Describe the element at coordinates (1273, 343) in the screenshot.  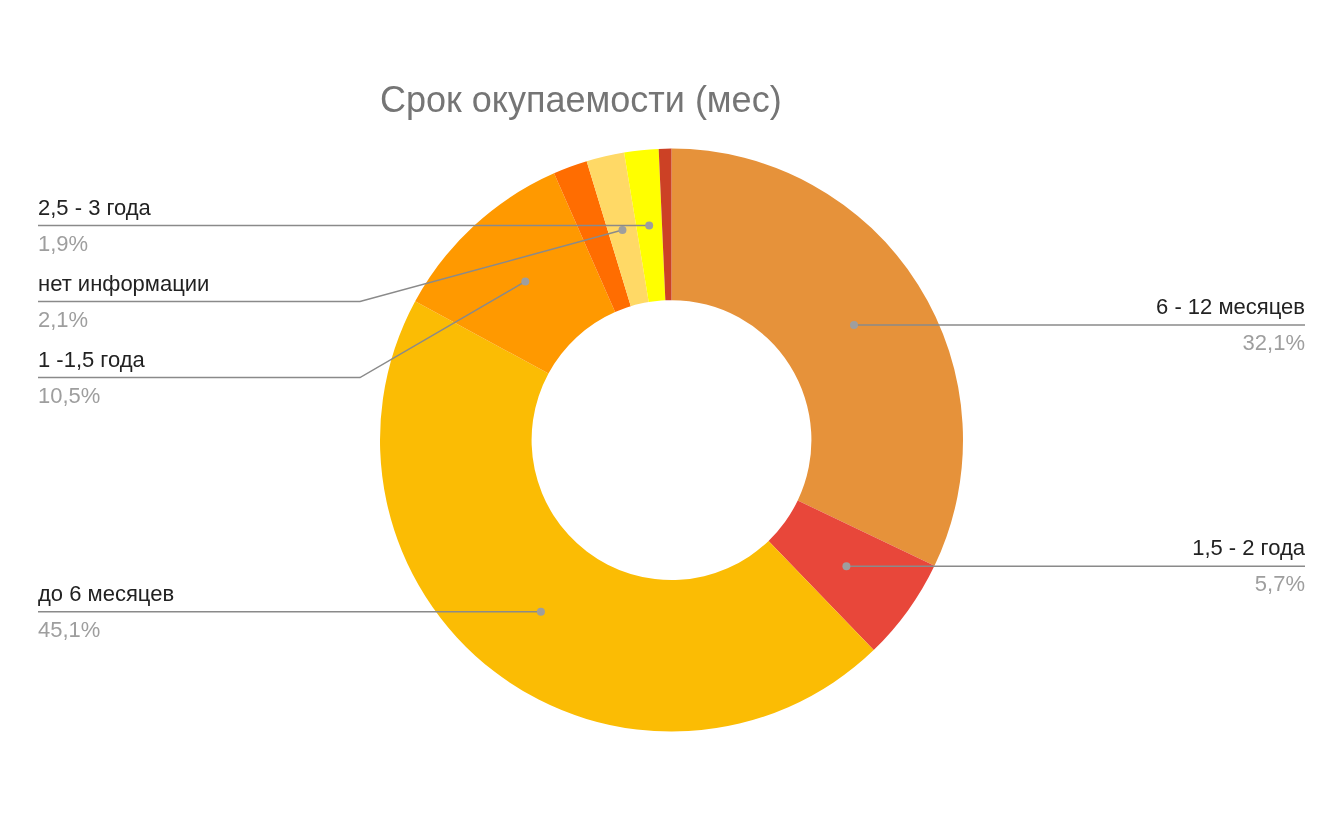
I see `data-label: 32,1%` at that location.